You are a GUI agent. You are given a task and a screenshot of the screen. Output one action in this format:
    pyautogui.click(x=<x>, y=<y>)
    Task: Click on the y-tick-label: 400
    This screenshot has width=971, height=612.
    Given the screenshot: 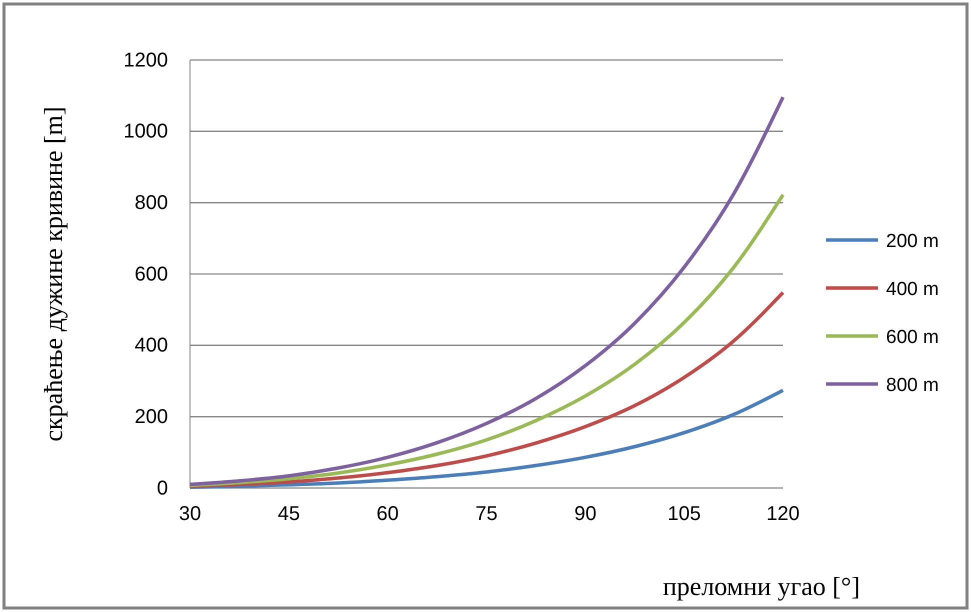 What is the action you would take?
    pyautogui.click(x=151, y=345)
    